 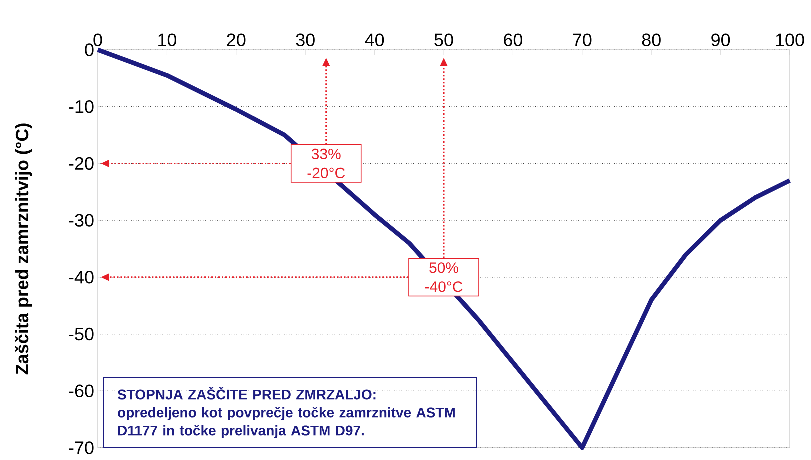 What do you see at coordinates (81, 107) in the screenshot?
I see `y-tick-label: -10` at bounding box center [81, 107].